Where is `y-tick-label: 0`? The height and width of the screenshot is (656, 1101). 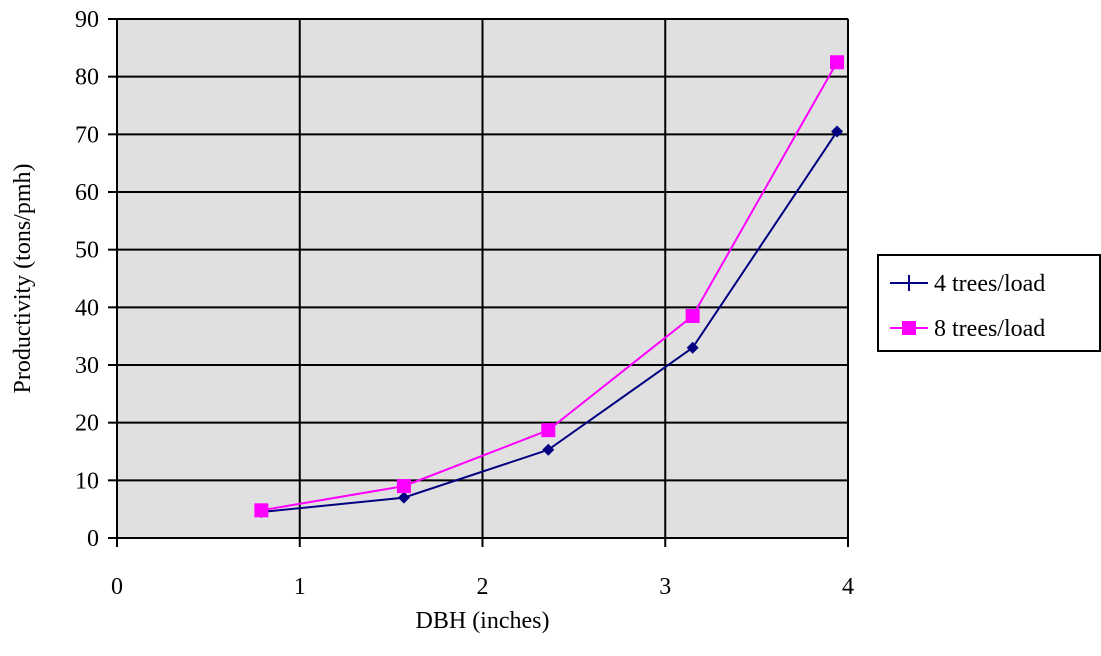 y-tick-label: 0 is located at coordinates (93, 539).